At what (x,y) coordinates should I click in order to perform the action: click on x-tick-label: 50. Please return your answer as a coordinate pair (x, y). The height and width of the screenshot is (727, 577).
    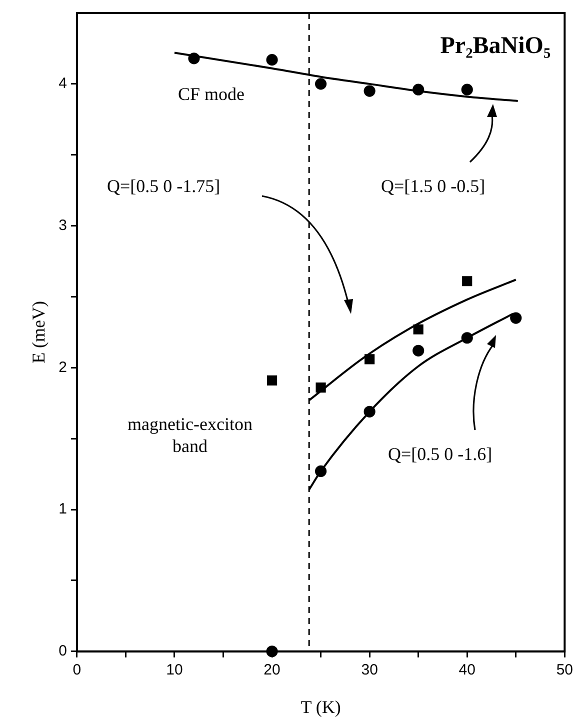
    Looking at the image, I should click on (564, 670).